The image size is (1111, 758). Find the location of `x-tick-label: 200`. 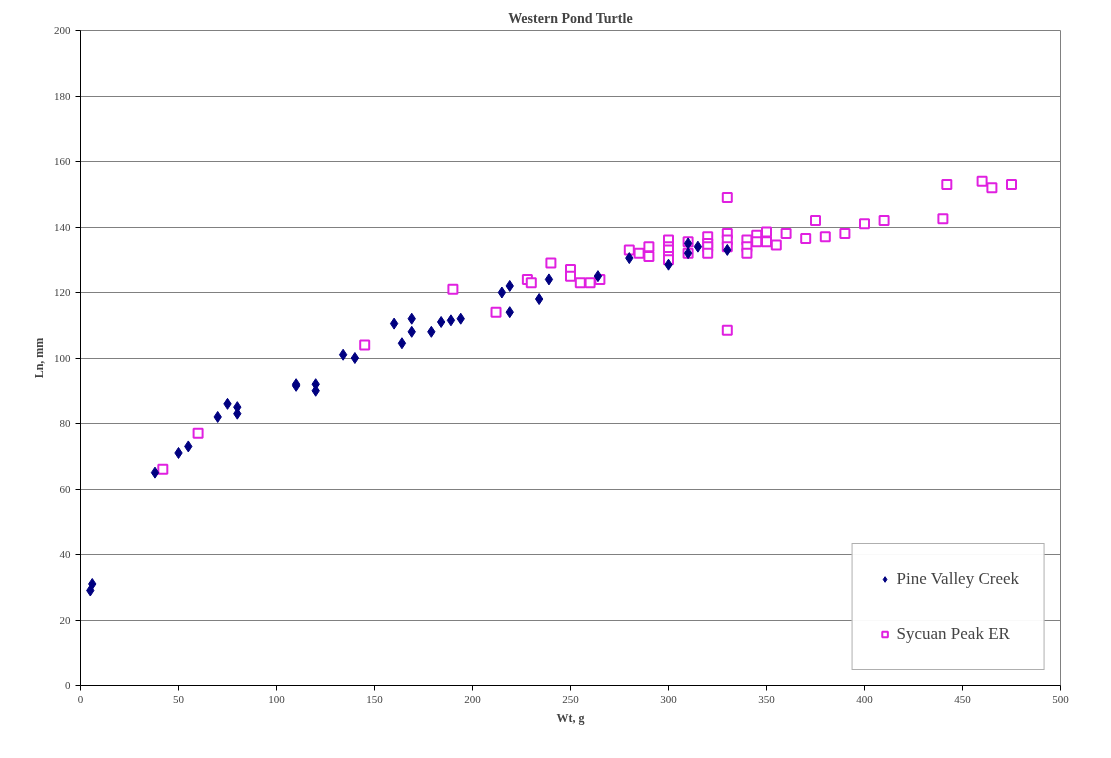

x-tick-label: 200 is located at coordinates (473, 698).